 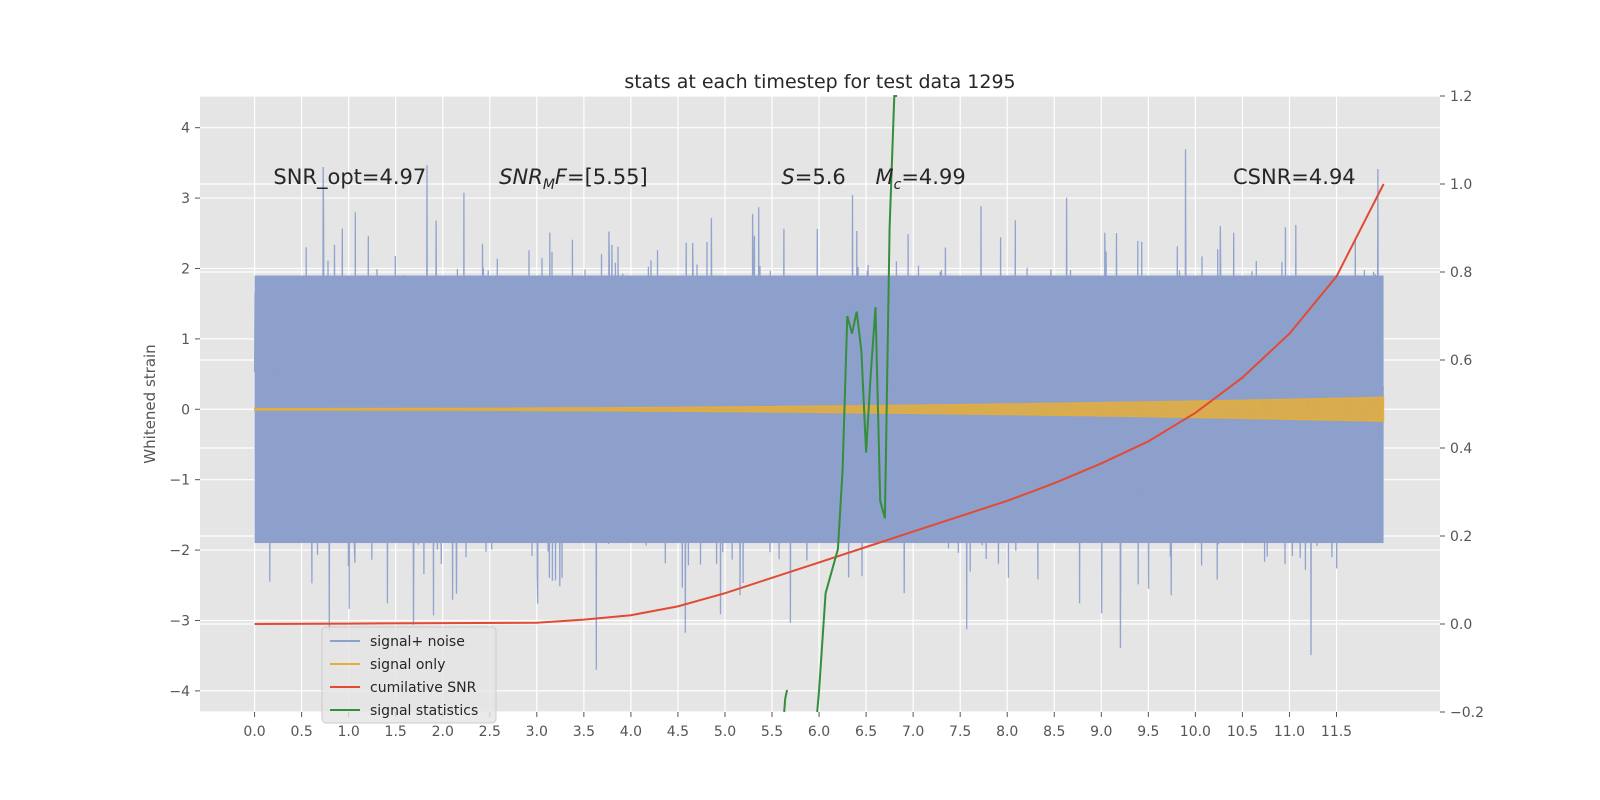 I want to click on x-tick-label: 7.0, so click(x=913, y=732).